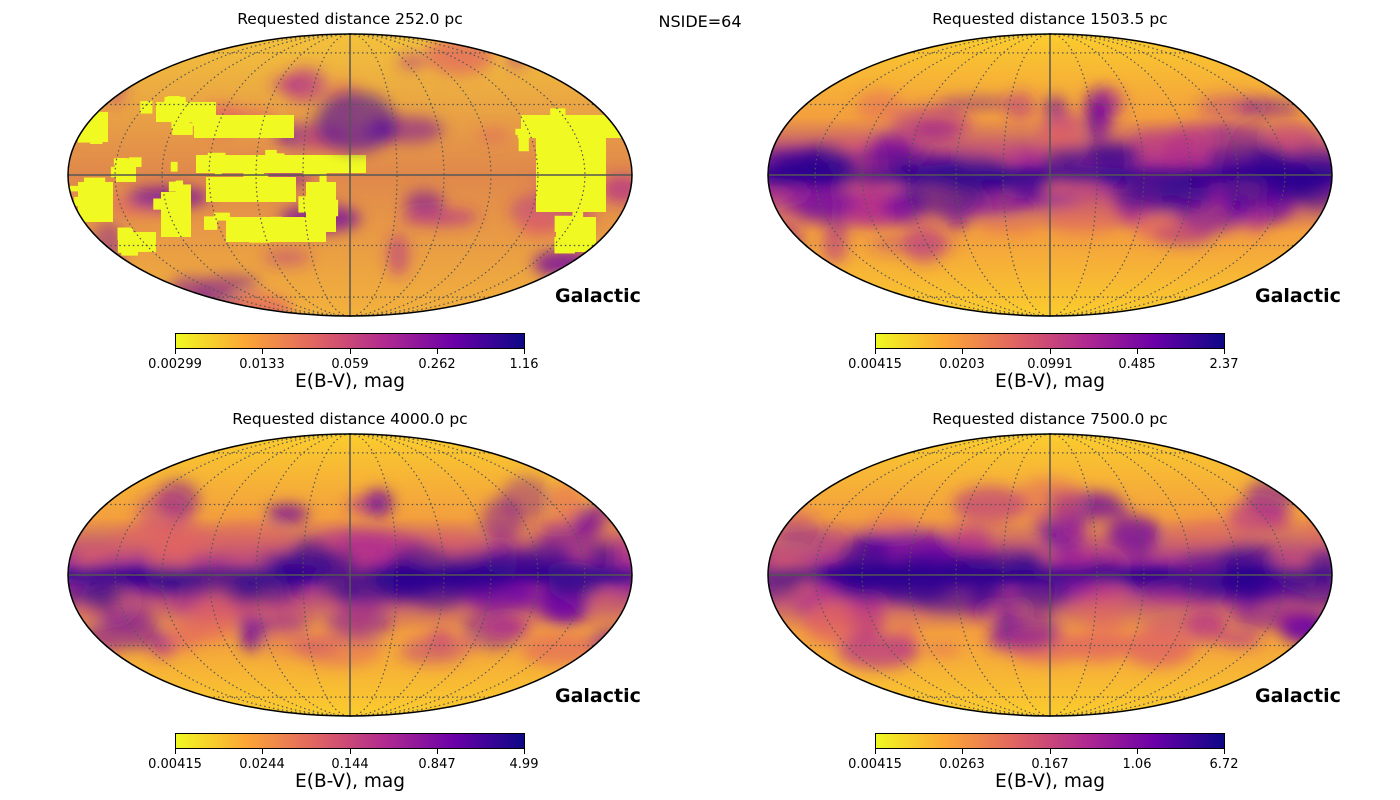  Describe the element at coordinates (1050, 764) in the screenshot. I see `colorbar-tick-label: 0.167` at that location.